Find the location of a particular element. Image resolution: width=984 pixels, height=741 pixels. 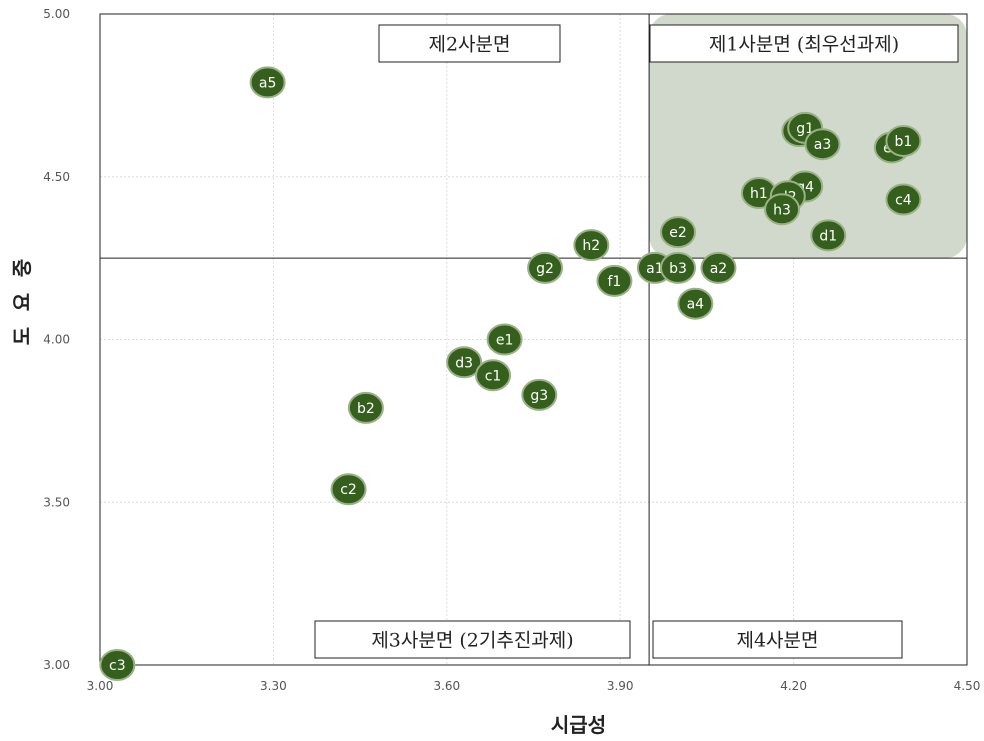

quadrant-box-q2 is located at coordinates (469, 43).